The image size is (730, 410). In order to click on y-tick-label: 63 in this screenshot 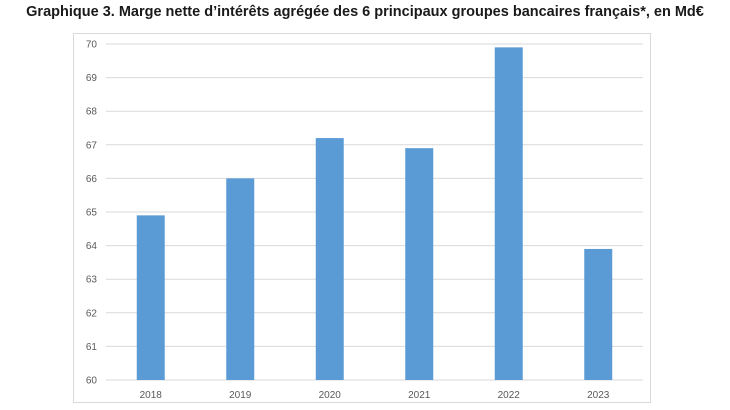, I will do `click(92, 280)`.